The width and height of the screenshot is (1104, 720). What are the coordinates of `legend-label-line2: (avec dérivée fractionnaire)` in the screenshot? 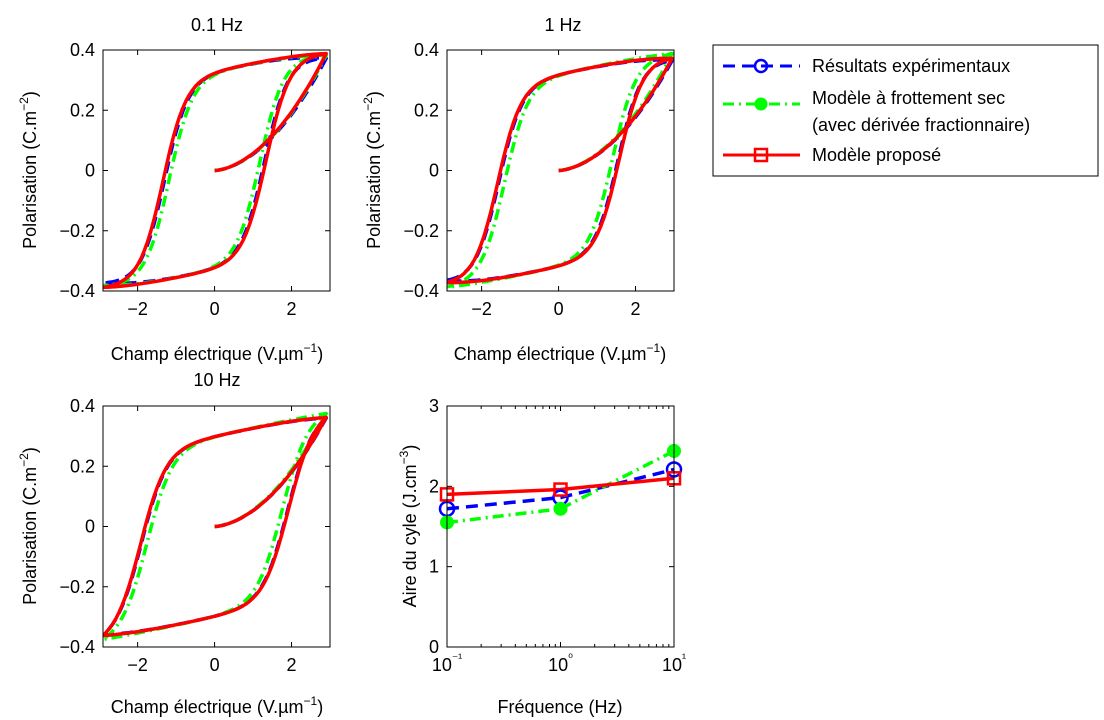 It's located at (921, 125).